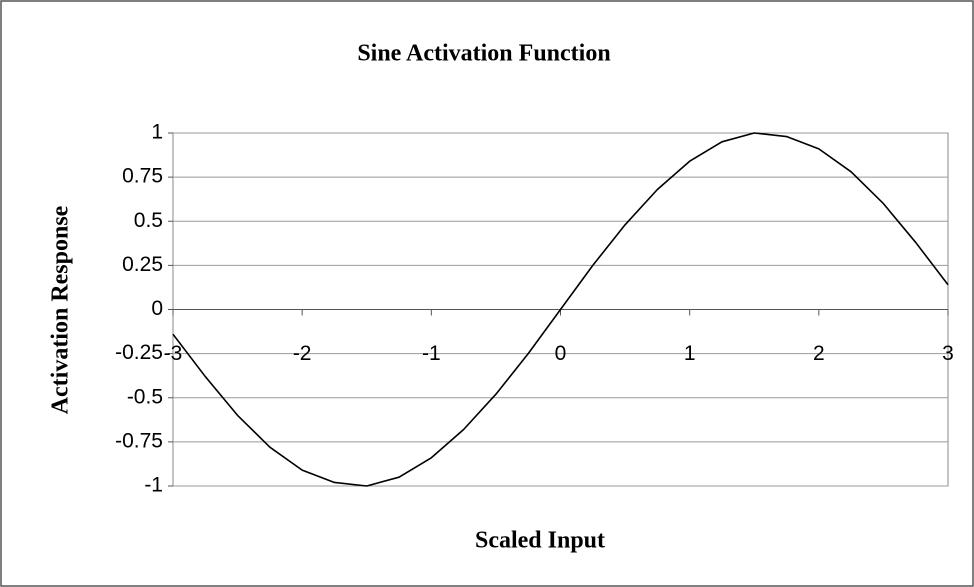 The width and height of the screenshot is (974, 587). I want to click on chart-title: Sine Activation Function, so click(483, 54).